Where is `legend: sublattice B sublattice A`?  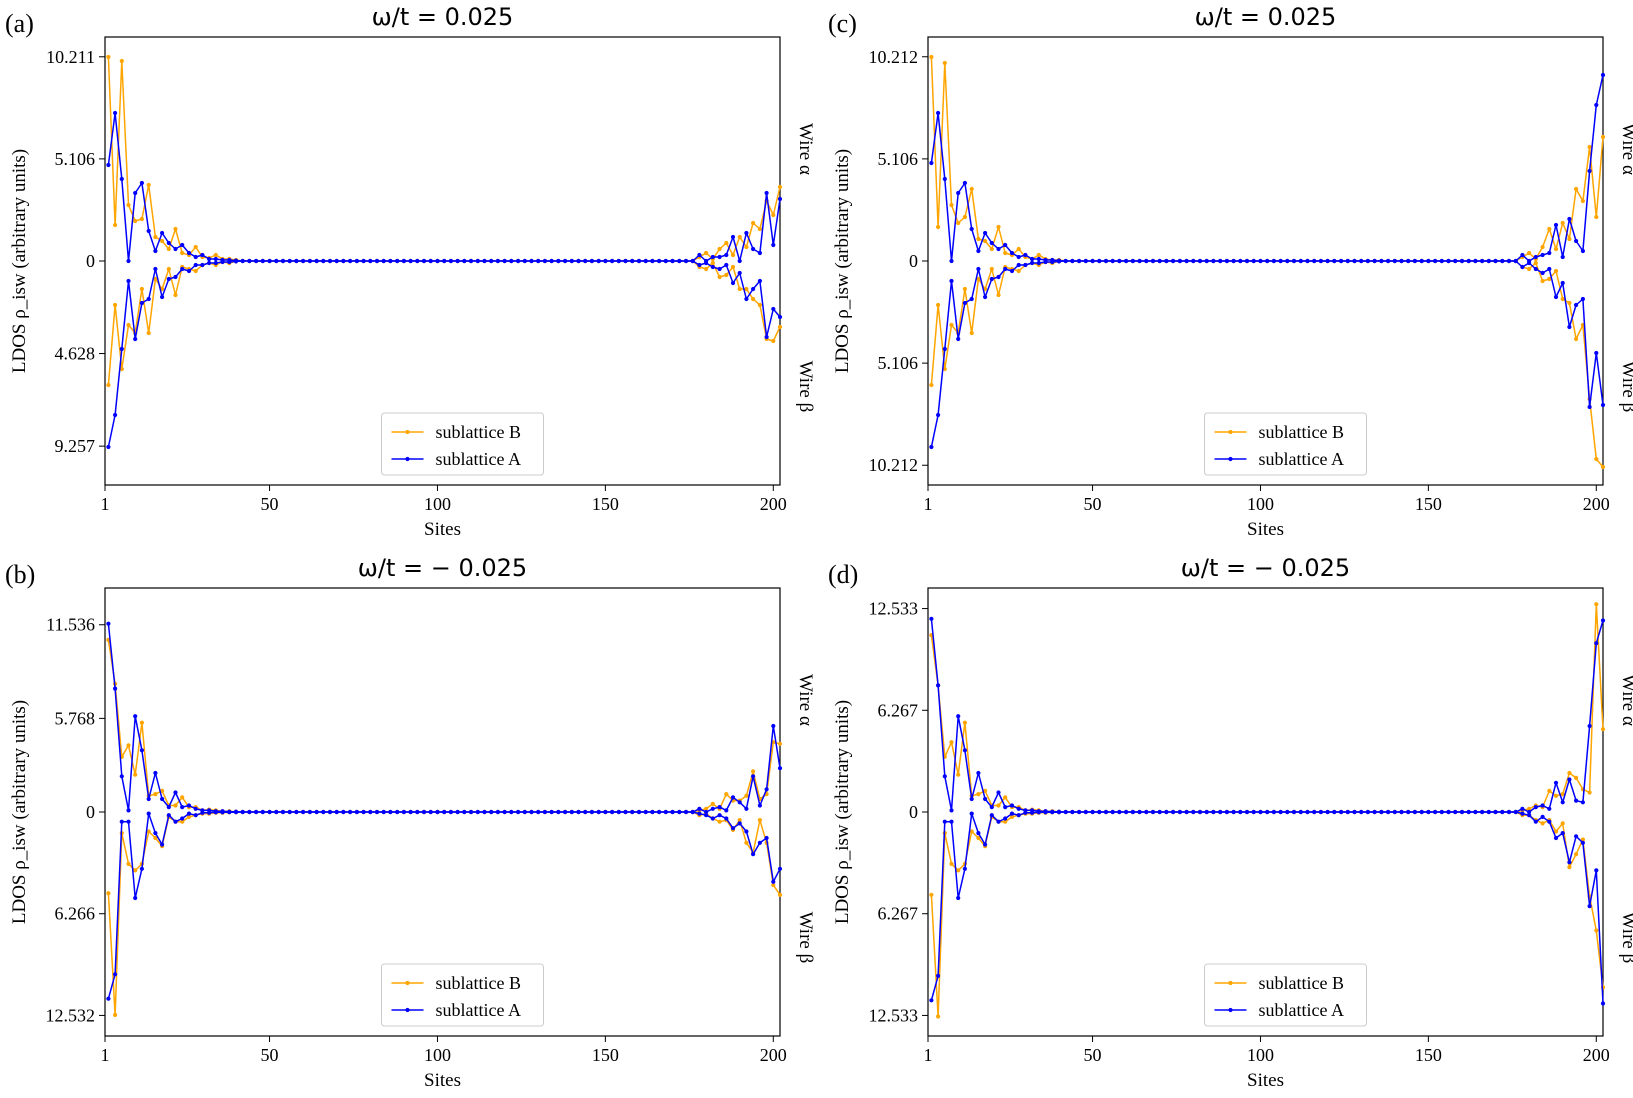 legend: sublattice B sublattice A is located at coordinates (462, 444).